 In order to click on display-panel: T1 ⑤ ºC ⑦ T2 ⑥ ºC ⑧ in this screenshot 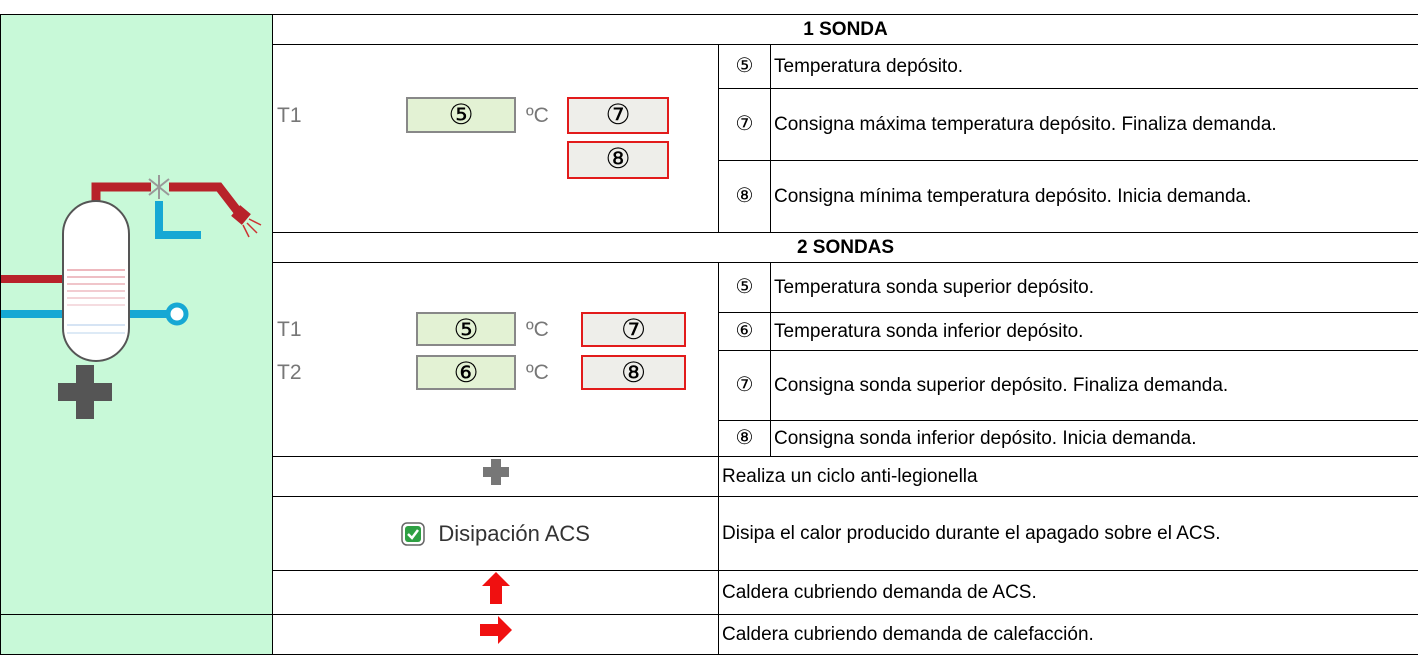, I will do `click(496, 360)`.